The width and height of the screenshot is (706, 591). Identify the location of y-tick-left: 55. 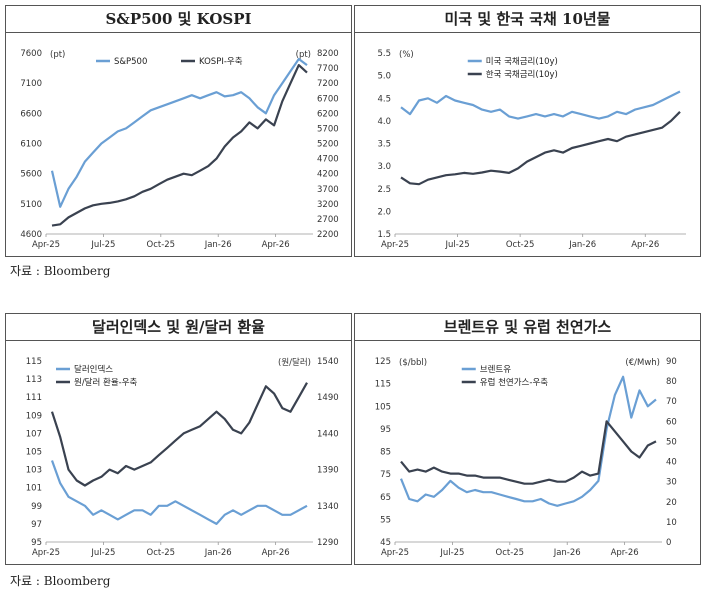
(385, 520).